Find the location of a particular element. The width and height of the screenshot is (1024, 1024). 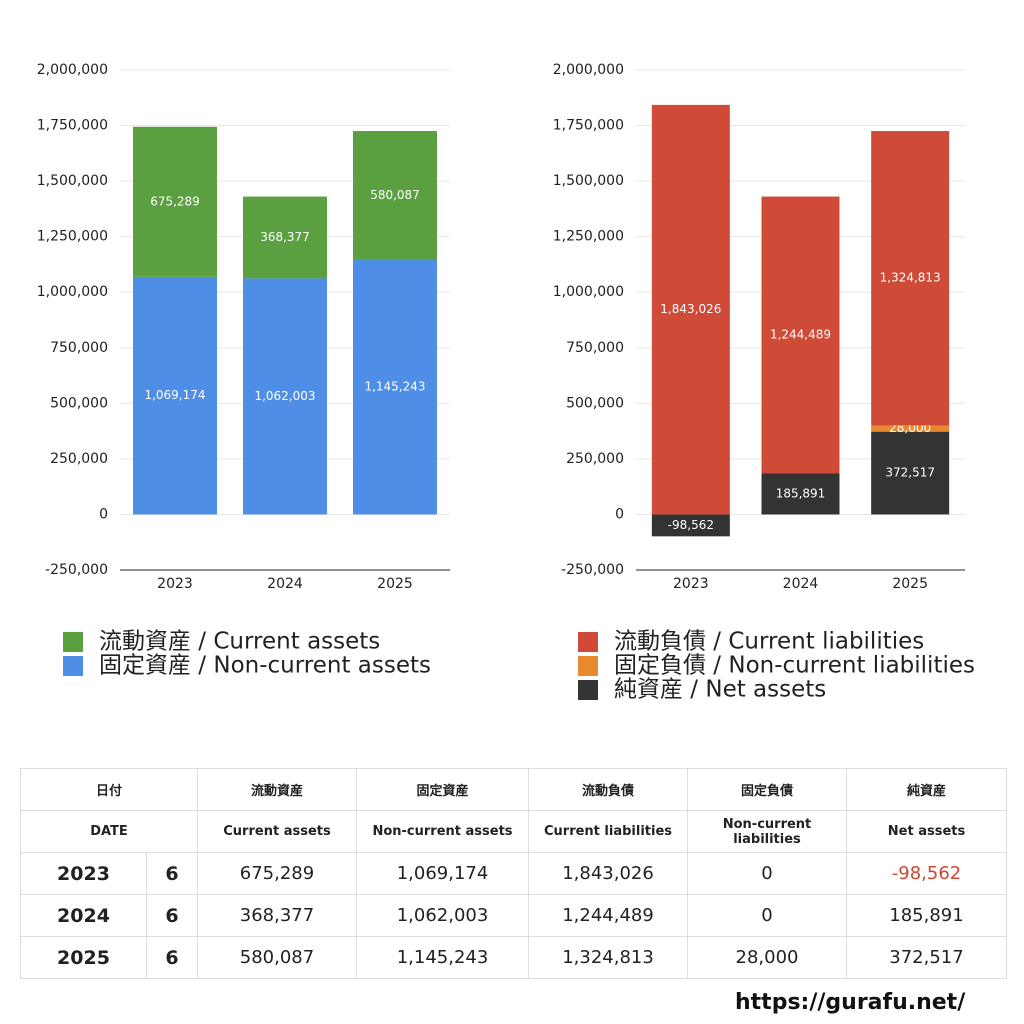

table-cell: 流動資産 is located at coordinates (277, 789).